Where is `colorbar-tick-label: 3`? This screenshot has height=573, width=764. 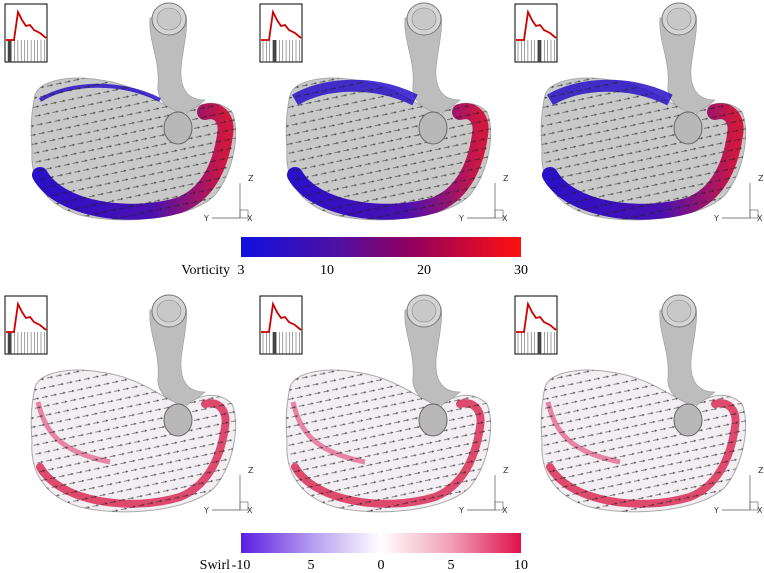 colorbar-tick-label: 3 is located at coordinates (241, 270).